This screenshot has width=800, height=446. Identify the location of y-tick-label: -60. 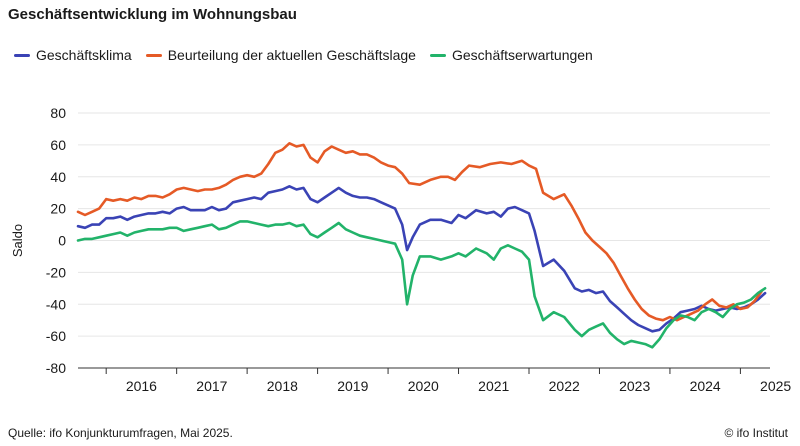
(56, 336).